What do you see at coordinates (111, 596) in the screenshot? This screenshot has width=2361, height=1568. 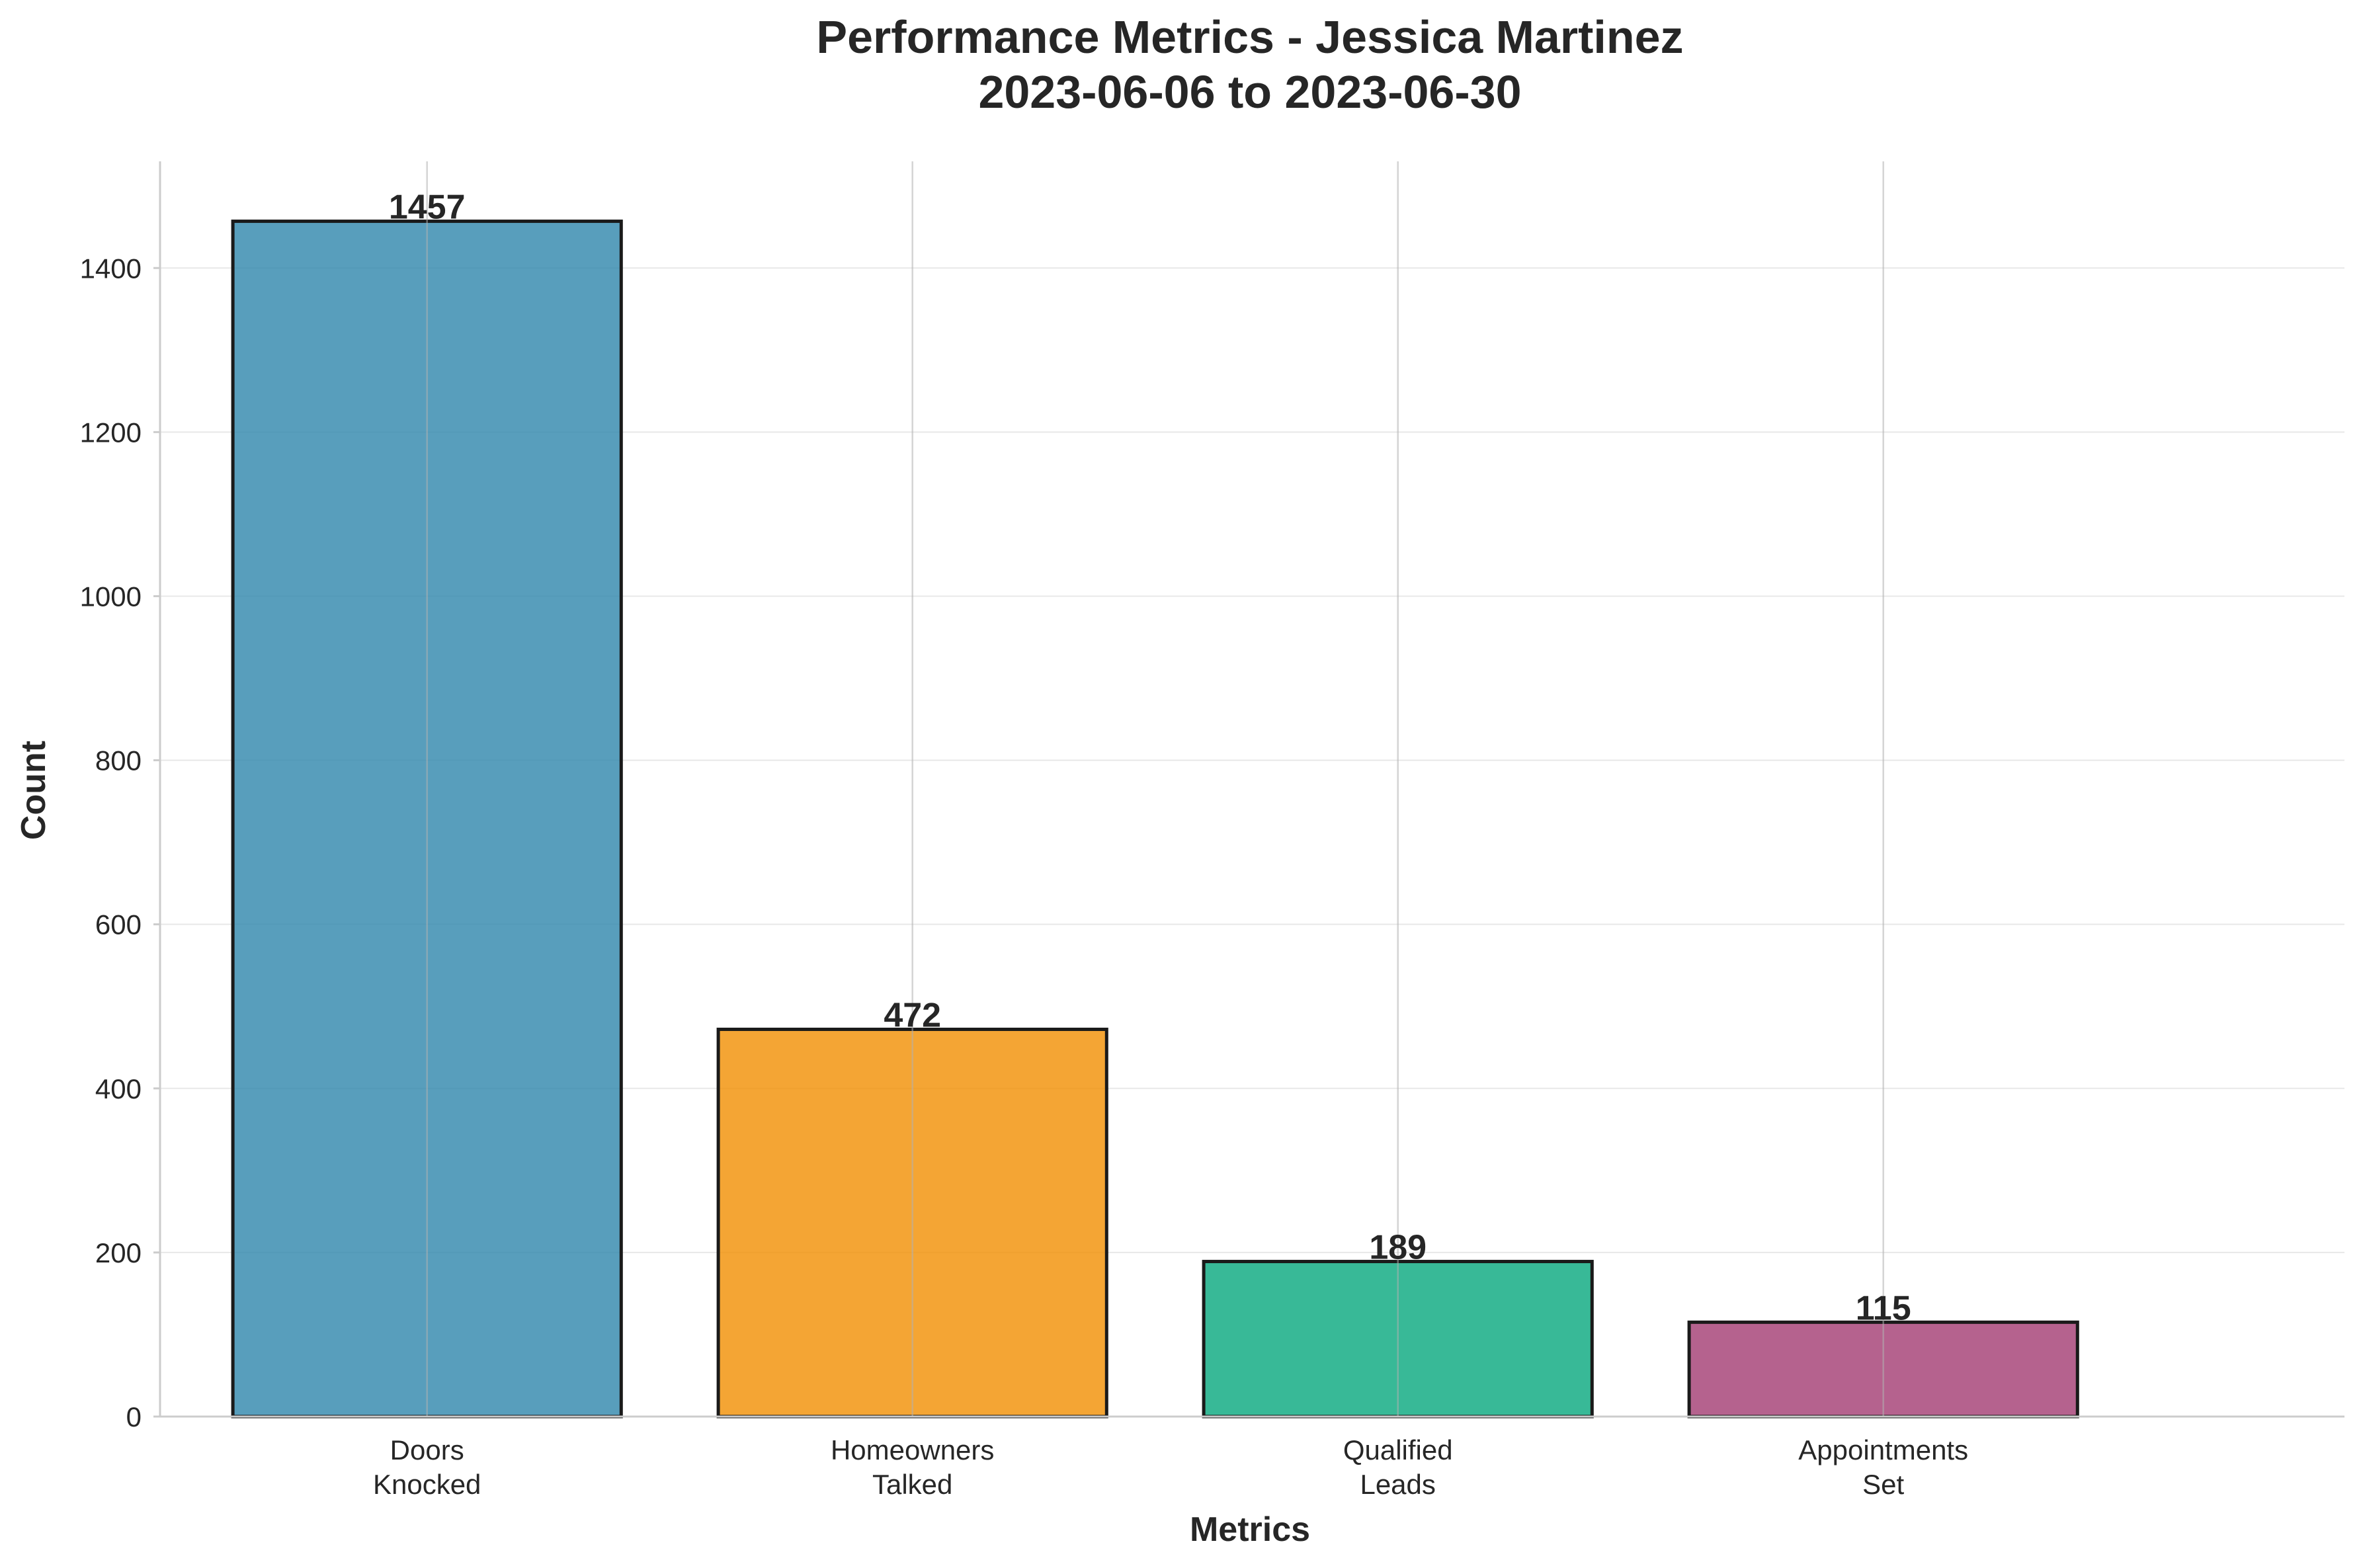 I see `y-tick-label: 1000` at bounding box center [111, 596].